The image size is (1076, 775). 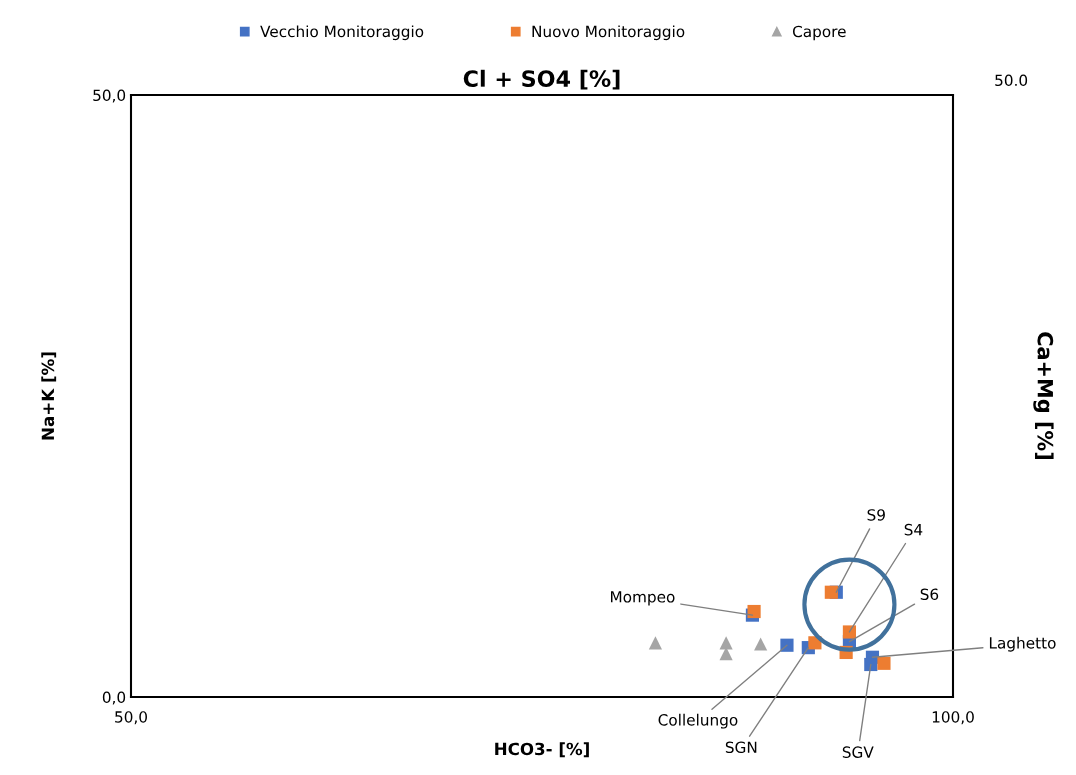 What do you see at coordinates (49, 396) in the screenshot?
I see `y-axis-title: Na+K [%]` at bounding box center [49, 396].